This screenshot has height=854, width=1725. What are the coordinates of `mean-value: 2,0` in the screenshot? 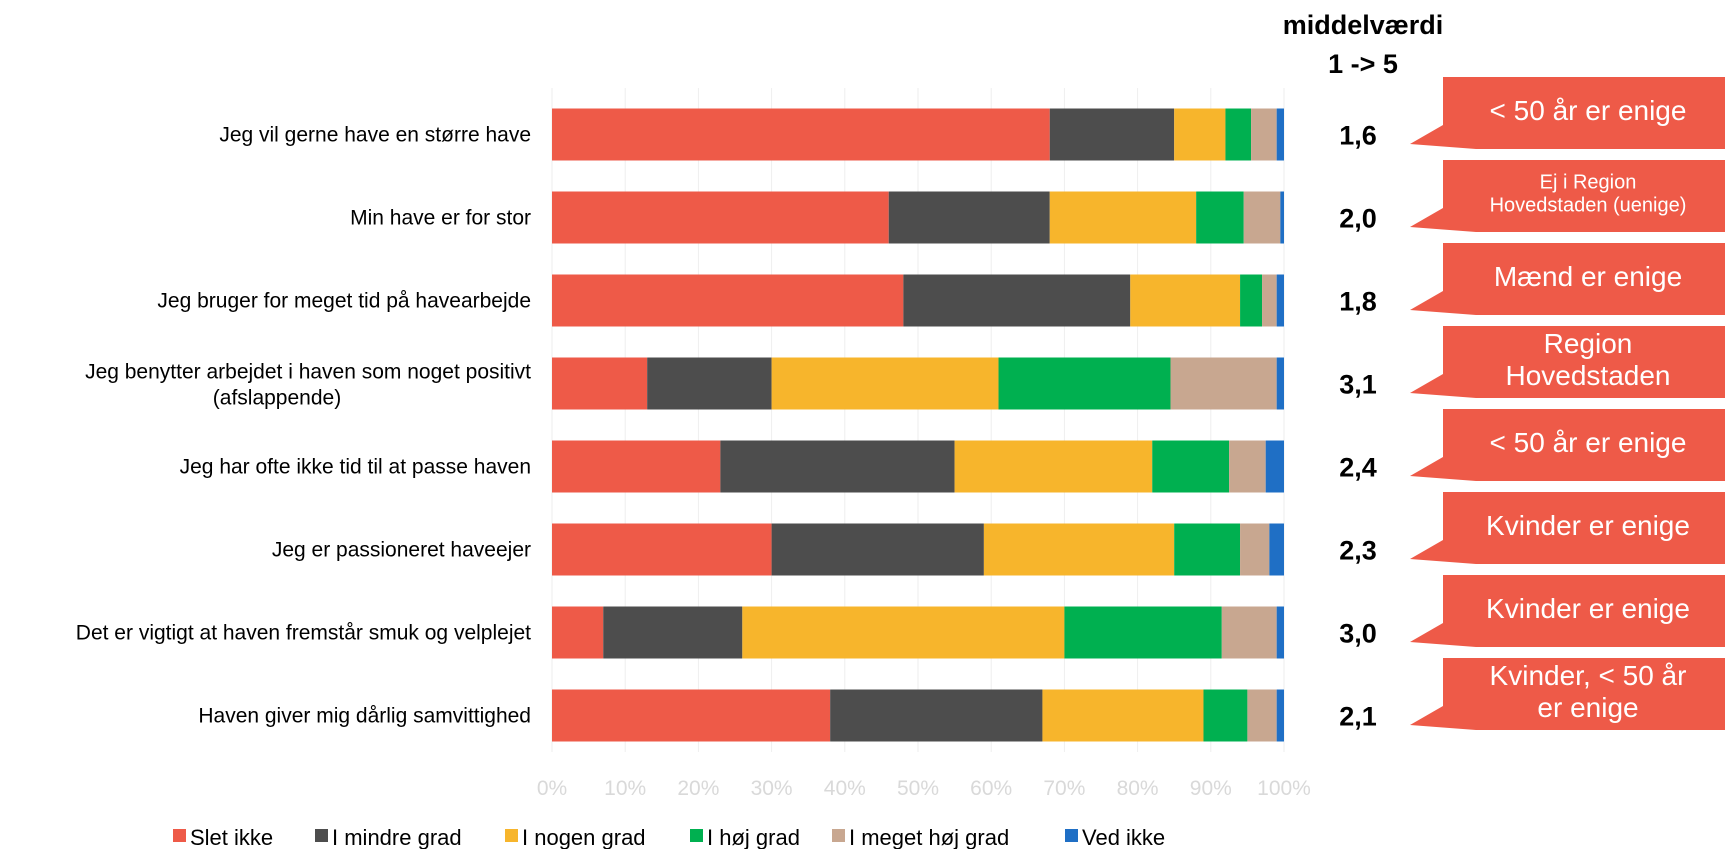 It's located at (1358, 219).